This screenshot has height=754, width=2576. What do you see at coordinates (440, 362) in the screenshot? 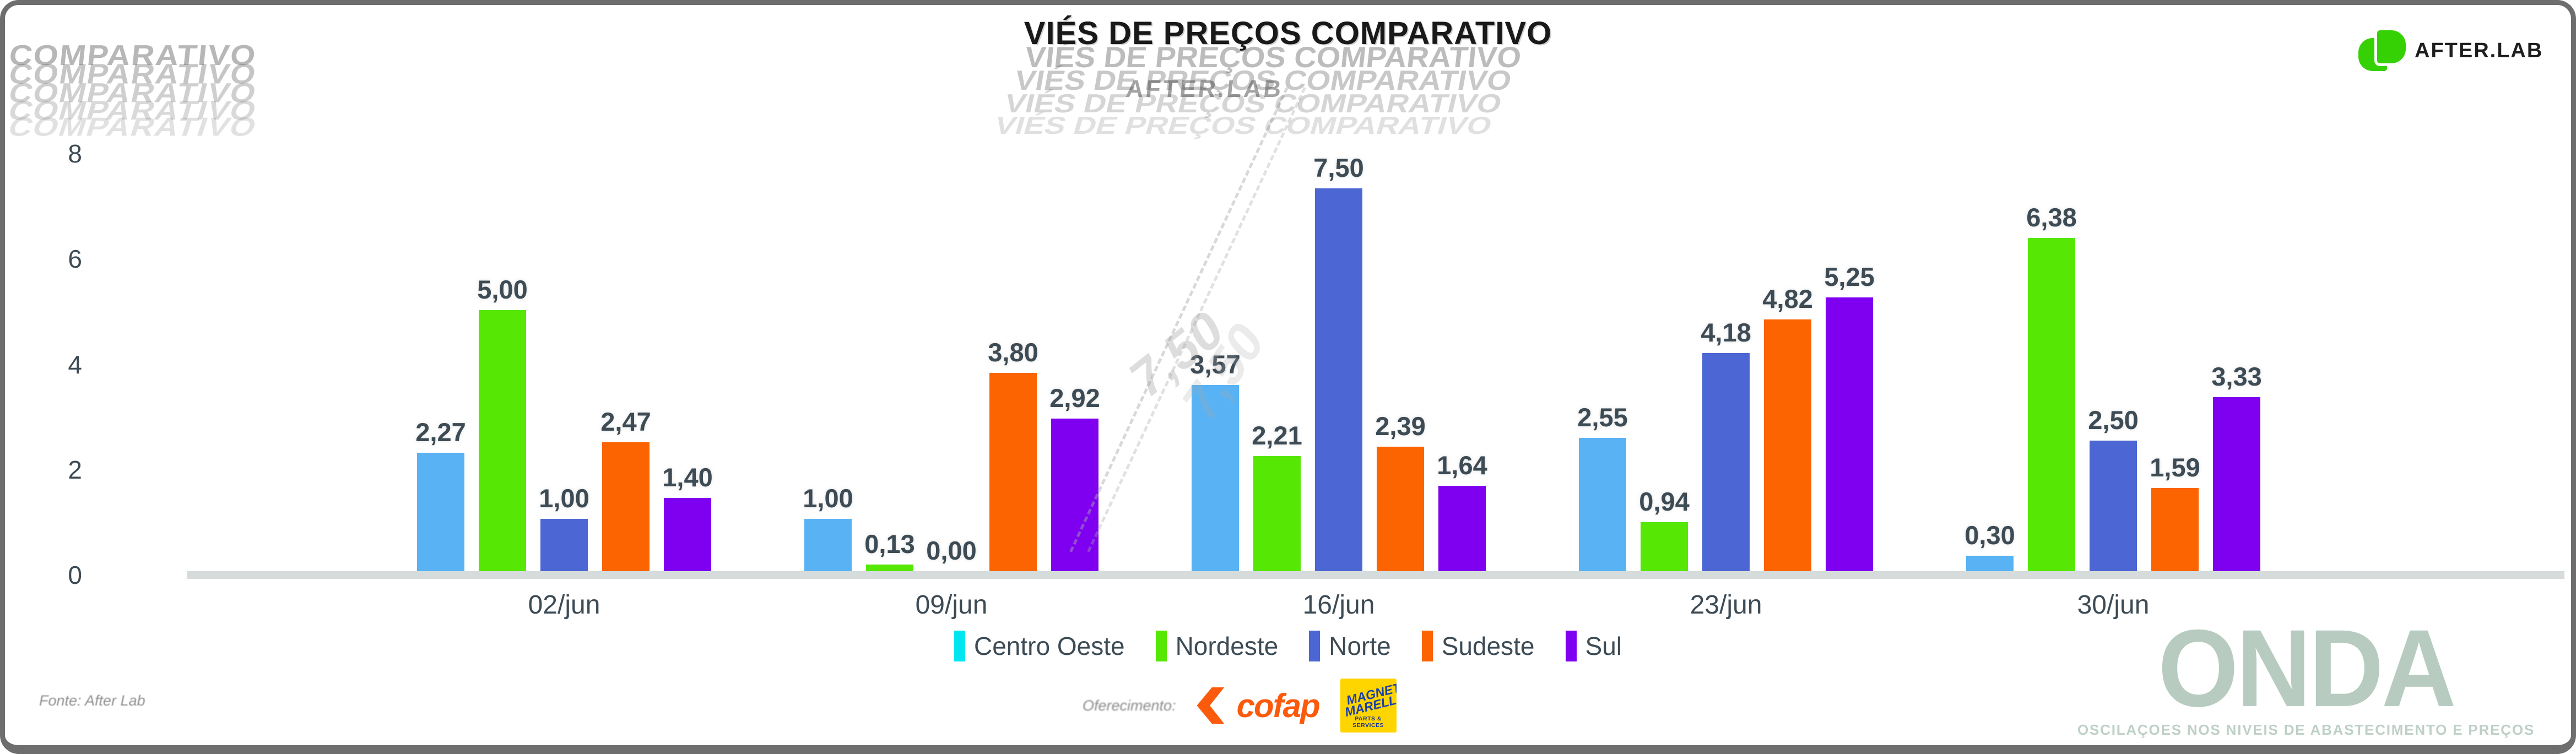
I see `bar-column: 2,27` at bounding box center [440, 362].